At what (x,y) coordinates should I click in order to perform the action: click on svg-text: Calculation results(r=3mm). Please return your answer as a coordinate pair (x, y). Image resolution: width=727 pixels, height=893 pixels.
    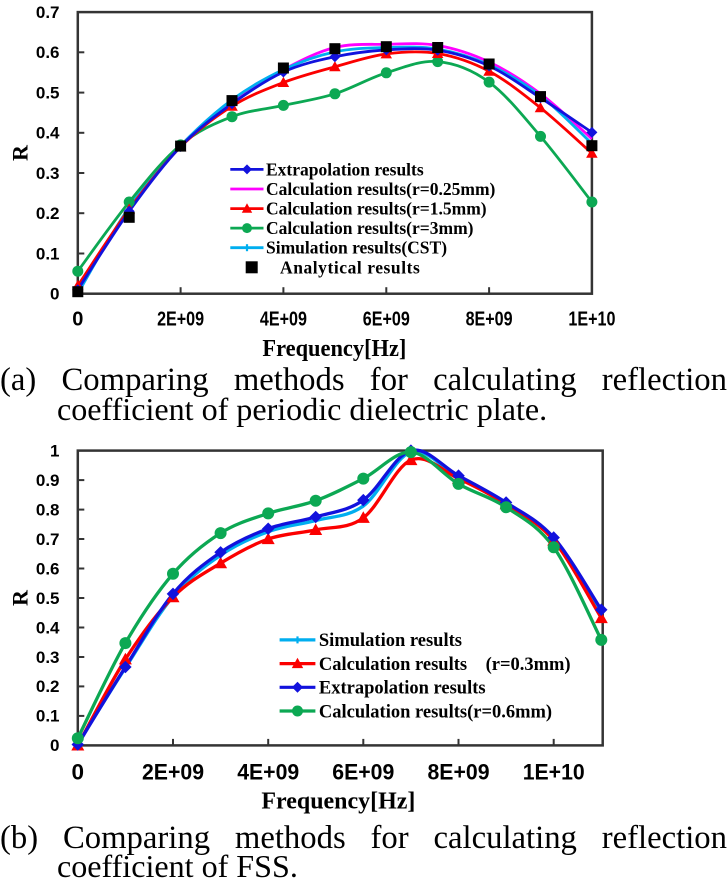
    Looking at the image, I should click on (370, 228).